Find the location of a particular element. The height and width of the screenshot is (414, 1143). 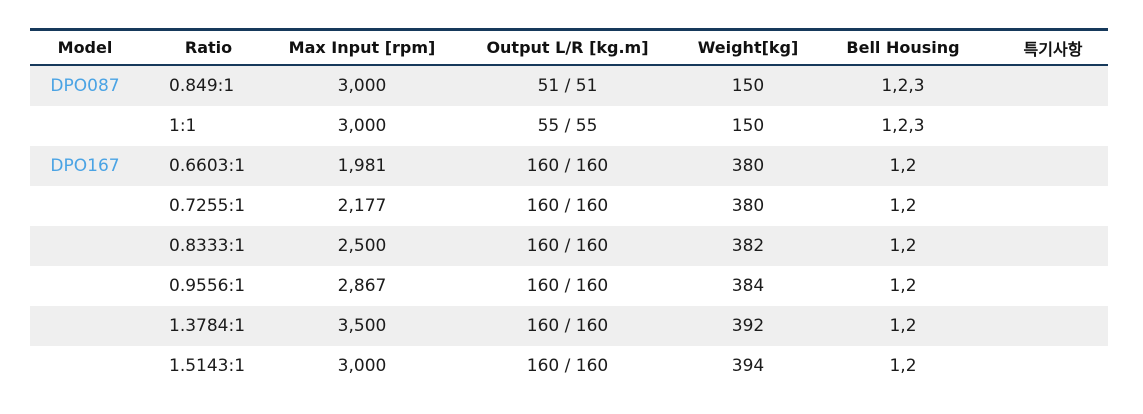

table-row: 0.7255:1 2,177 160 / 160 380 1,2 is located at coordinates (569, 206).